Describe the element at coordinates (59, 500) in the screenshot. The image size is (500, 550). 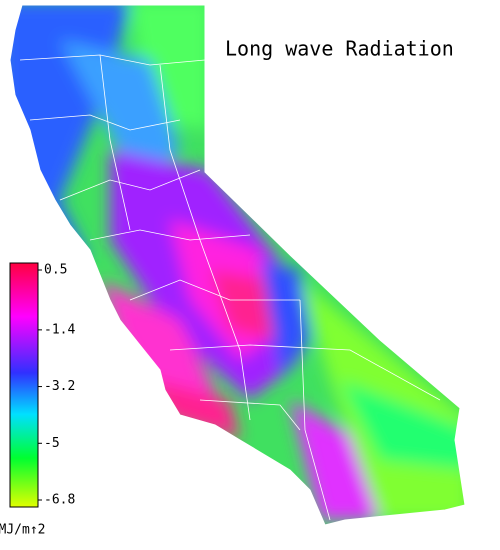
I see `tick-label: -6.8` at that location.